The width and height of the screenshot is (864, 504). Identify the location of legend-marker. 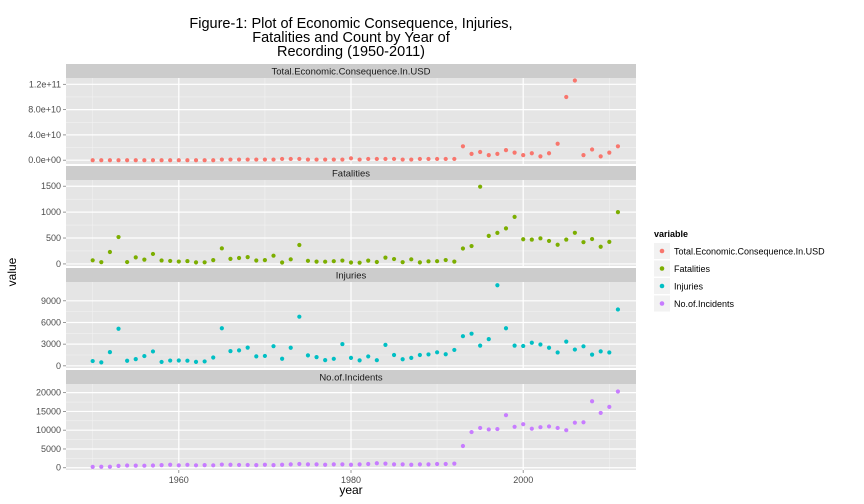
(662, 286).